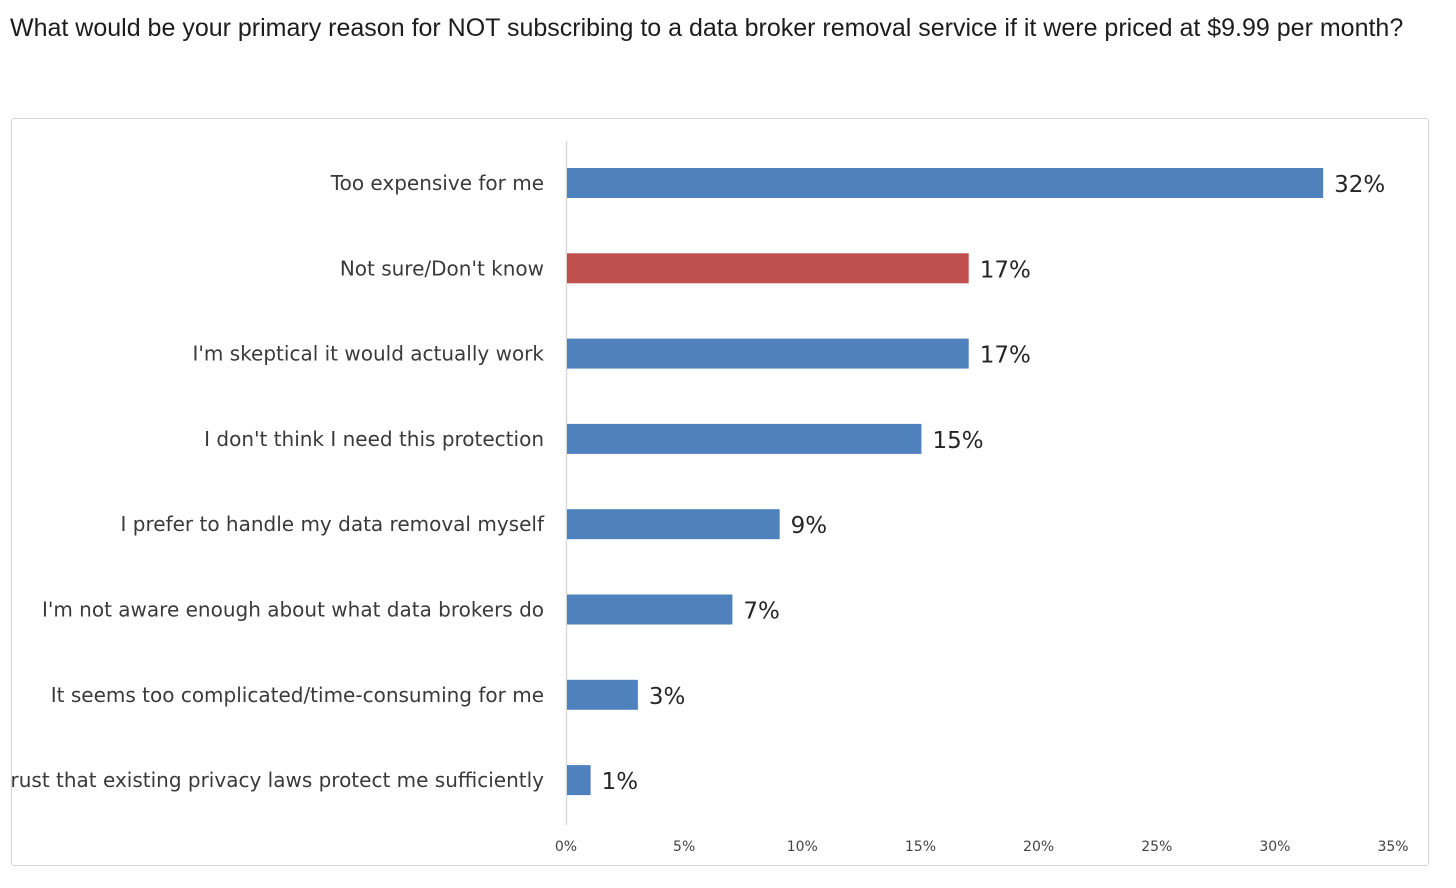 The width and height of the screenshot is (1456, 888). I want to click on x-tick-label: 15%, so click(920, 847).